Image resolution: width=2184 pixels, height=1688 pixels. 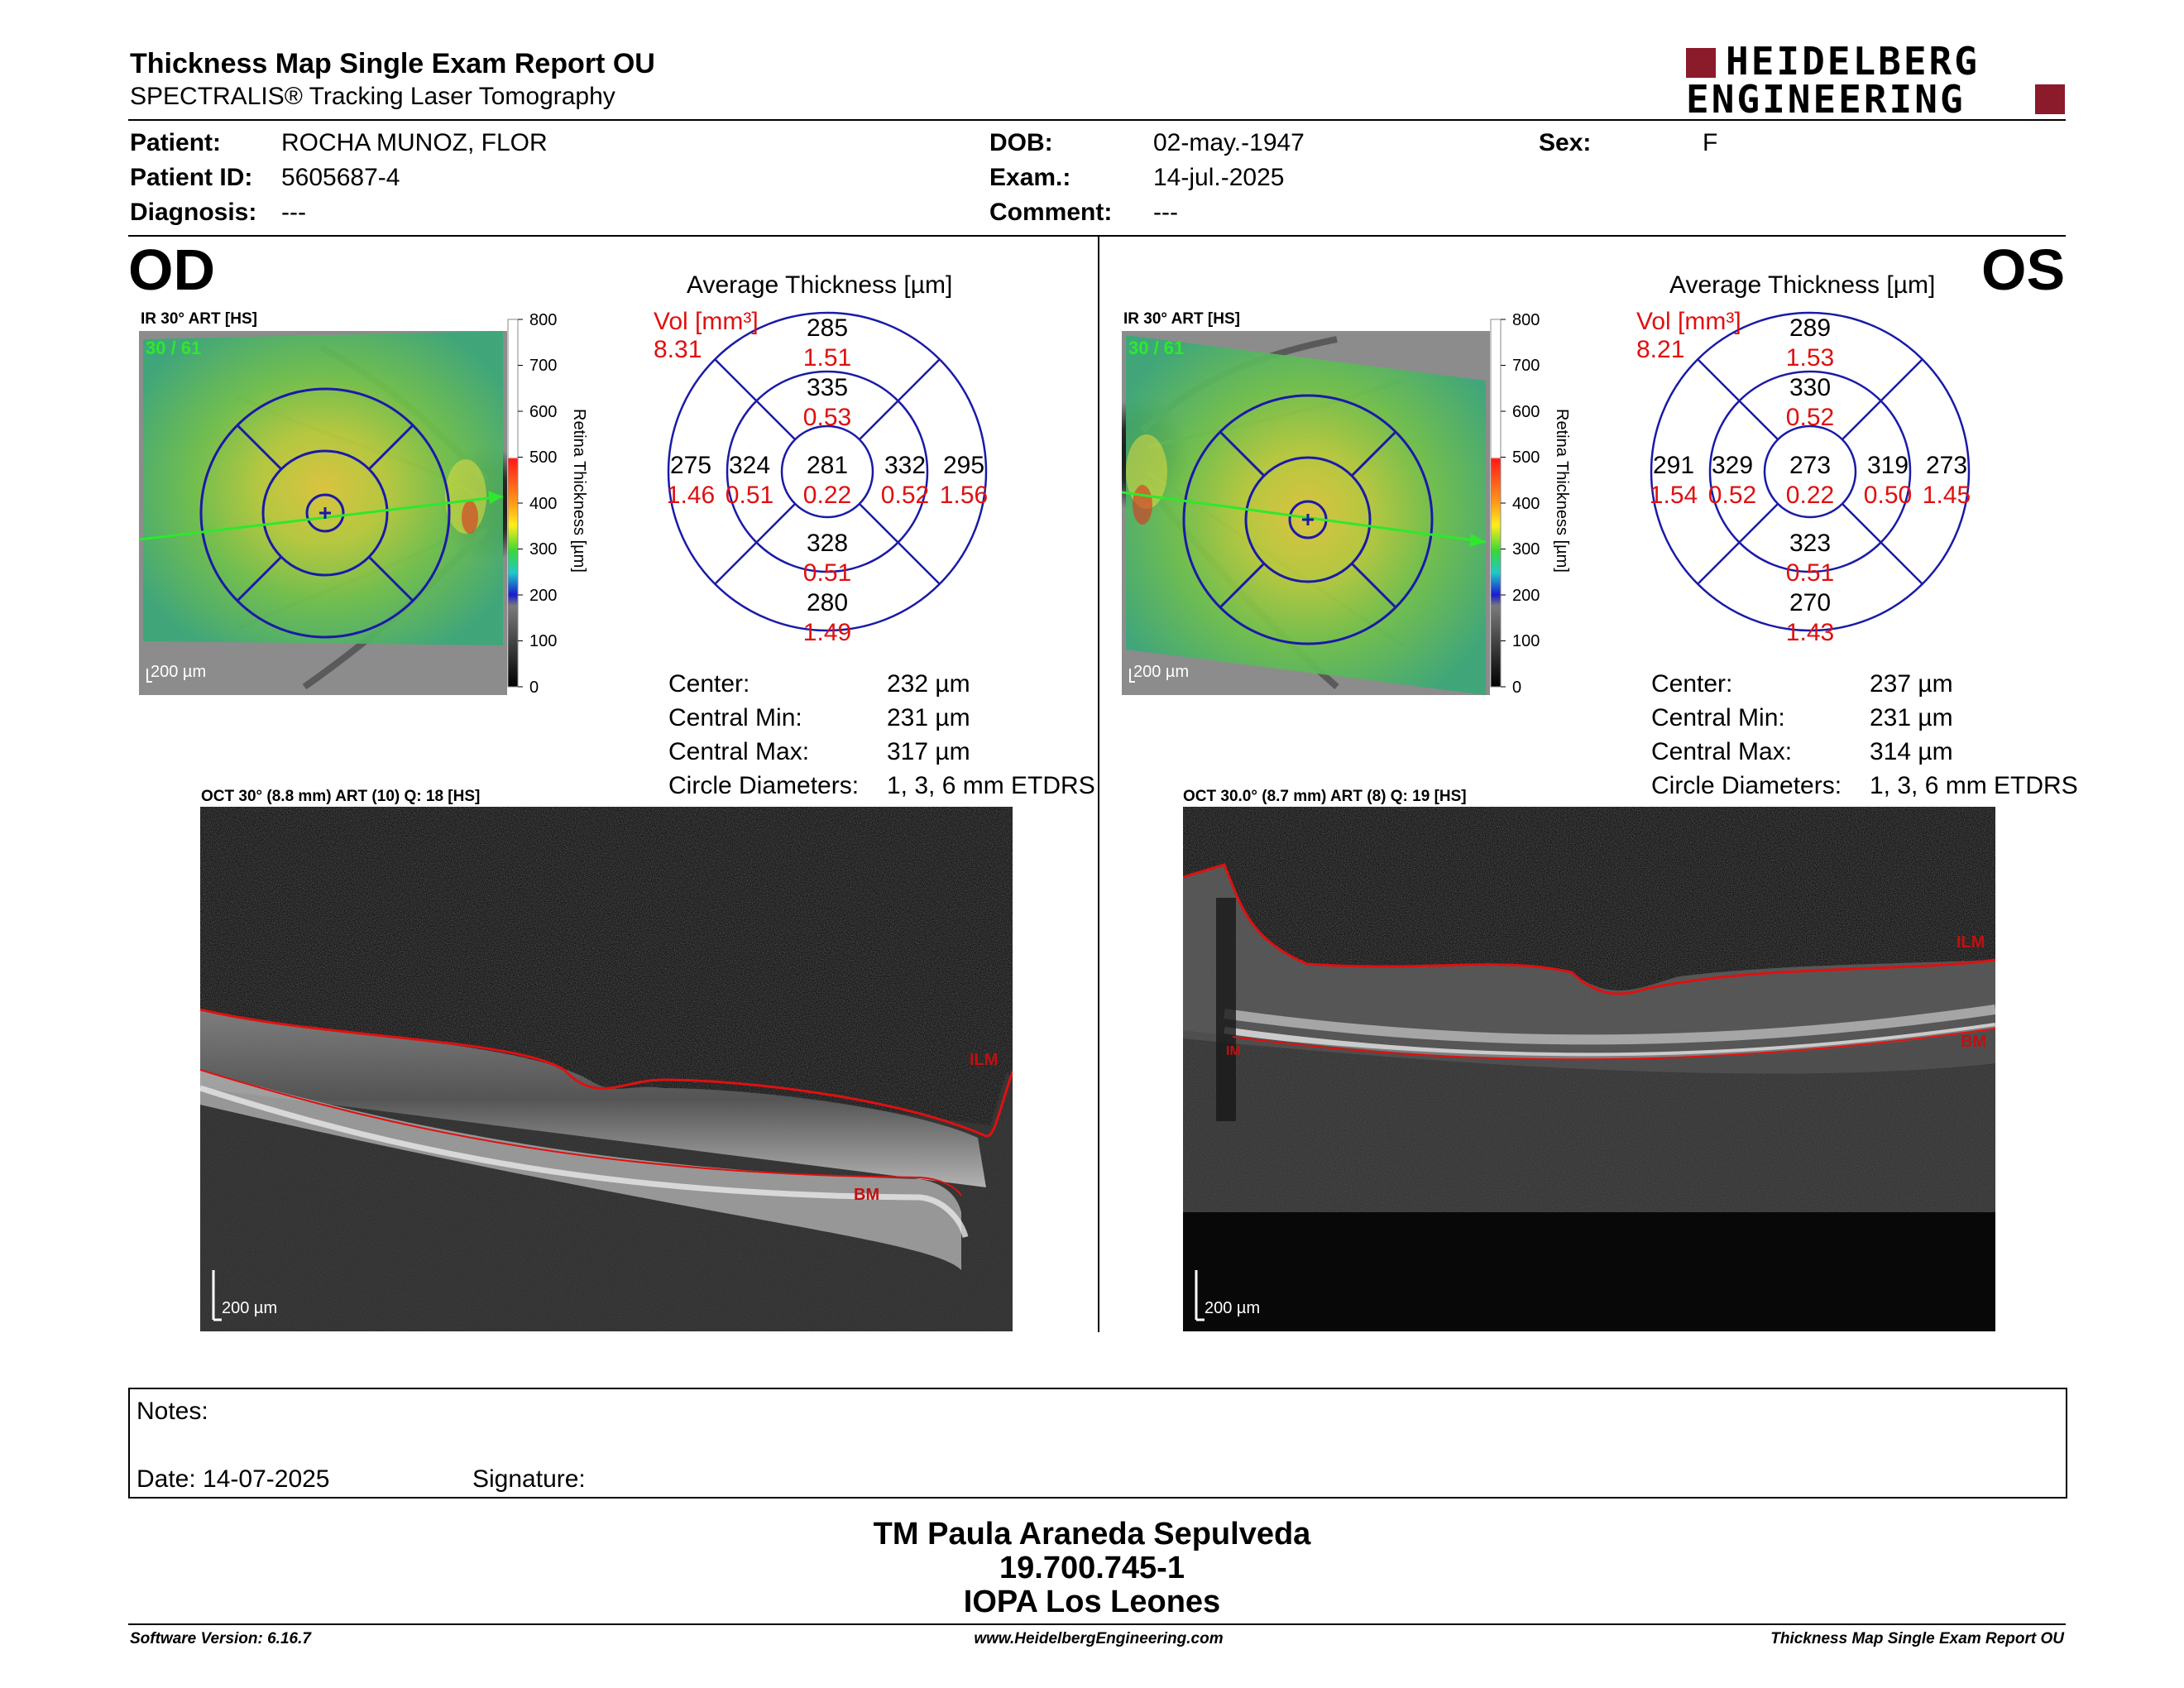 I want to click on od-eye-label: OD, so click(x=171, y=269).